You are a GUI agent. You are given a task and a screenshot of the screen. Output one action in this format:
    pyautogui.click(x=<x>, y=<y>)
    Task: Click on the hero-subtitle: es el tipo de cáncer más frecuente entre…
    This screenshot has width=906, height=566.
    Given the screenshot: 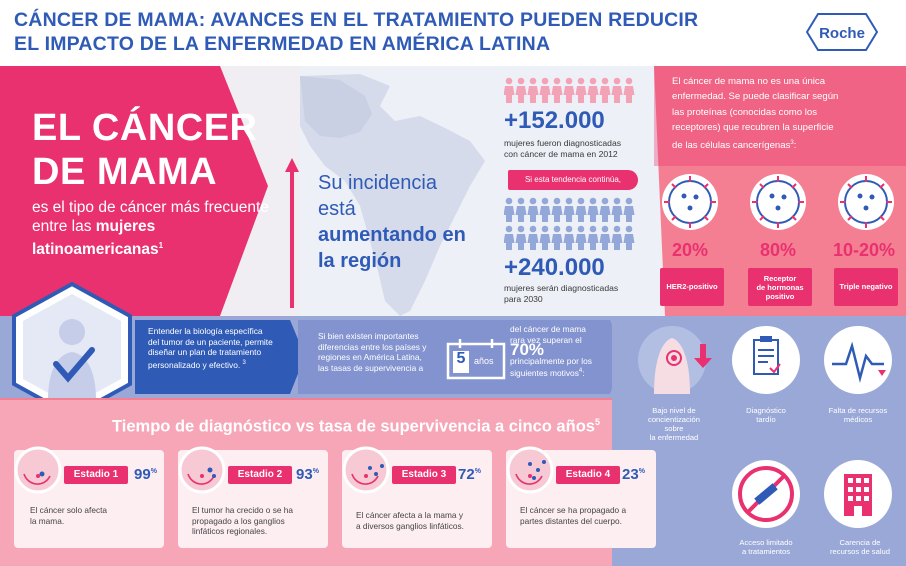 What is the action you would take?
    pyautogui.click(x=152, y=228)
    